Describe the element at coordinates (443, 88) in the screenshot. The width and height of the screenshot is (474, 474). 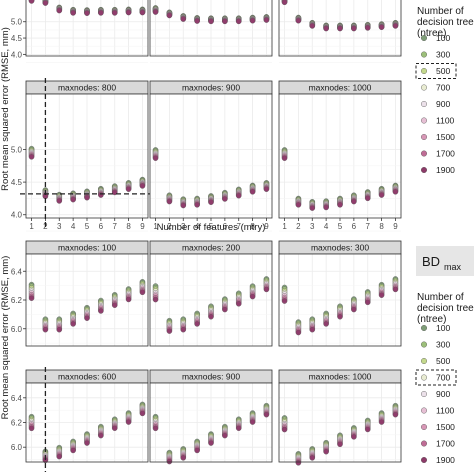
I see `legend-item-label: 700` at that location.